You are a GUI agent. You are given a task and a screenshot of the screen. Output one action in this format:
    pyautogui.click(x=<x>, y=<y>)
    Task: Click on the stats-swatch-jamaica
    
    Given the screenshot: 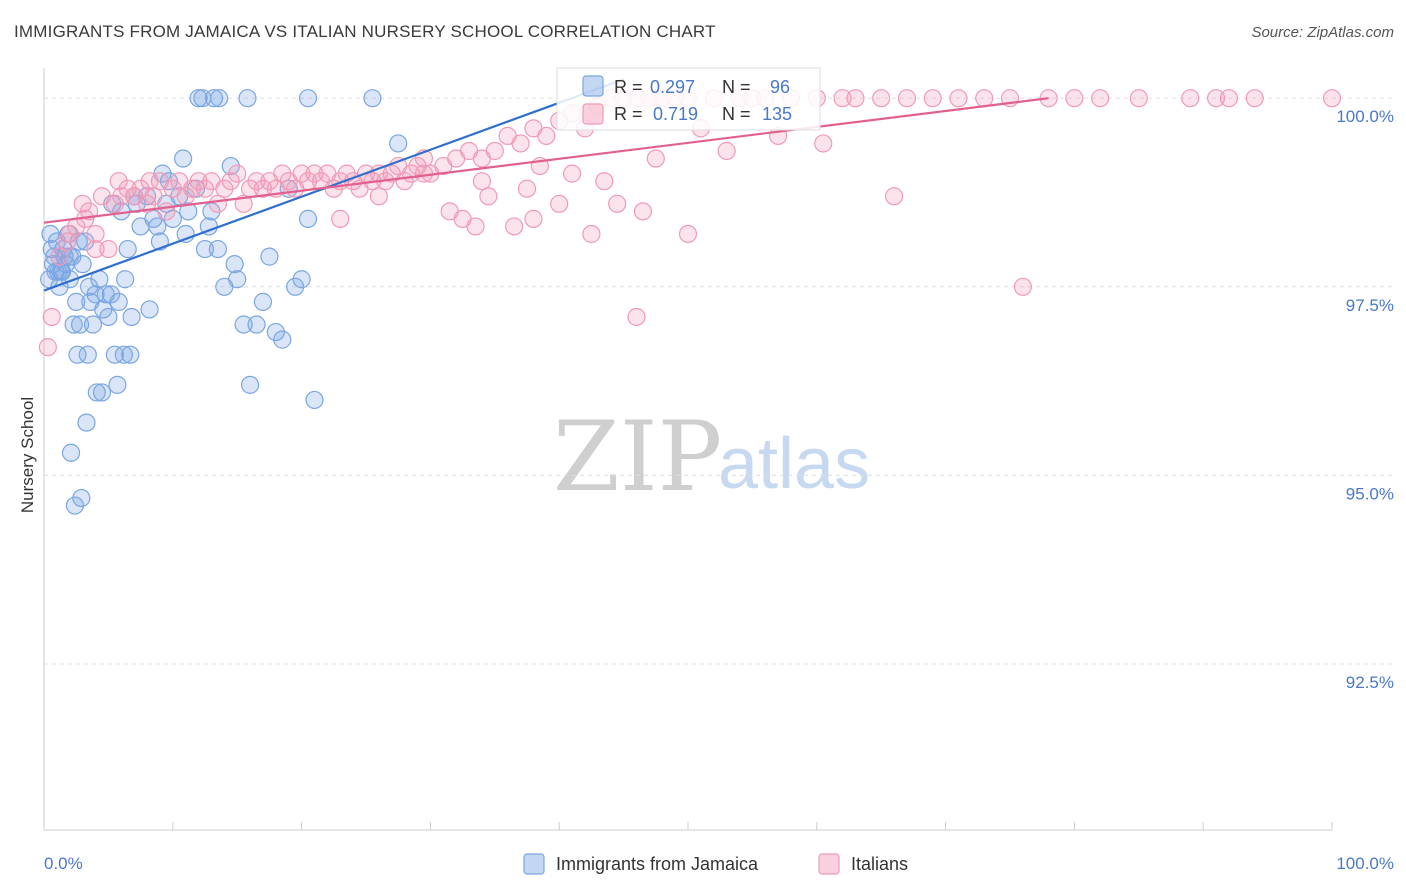 What is the action you would take?
    pyautogui.click(x=593, y=86)
    